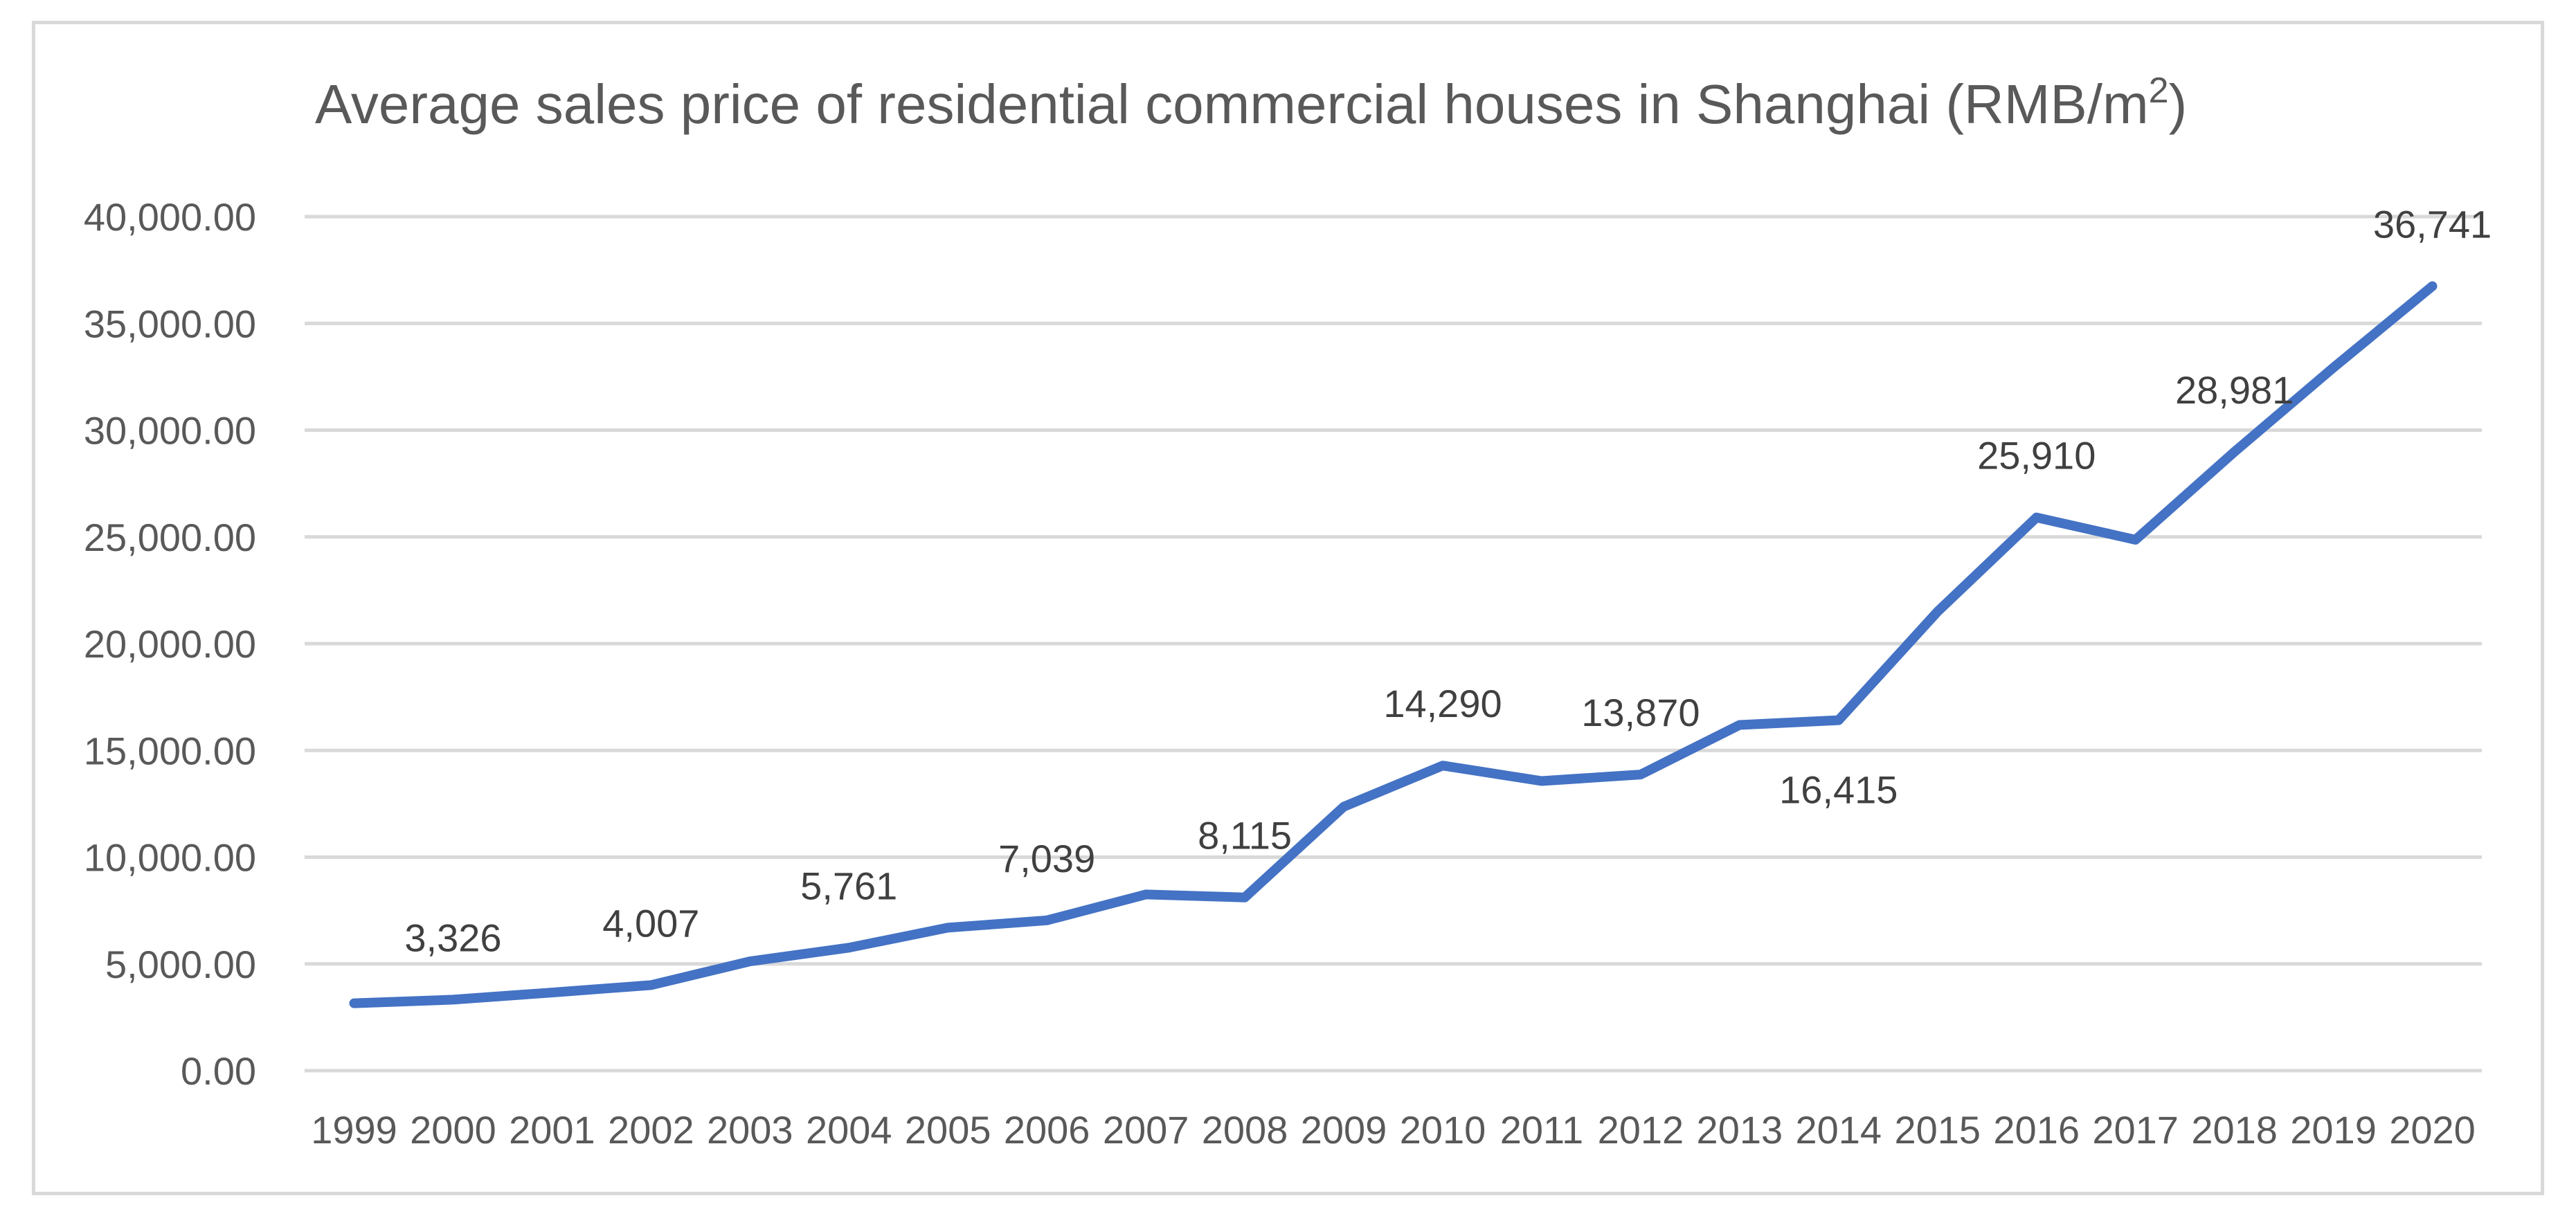 This screenshot has height=1216, width=2576. Describe the element at coordinates (2234, 390) in the screenshot. I see `data-label: 28,981` at that location.